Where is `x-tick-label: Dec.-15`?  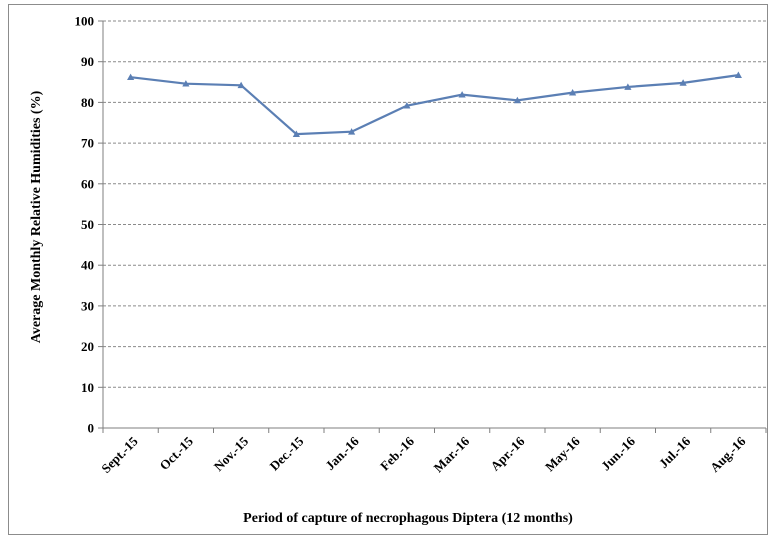 x-tick-label: Dec.-15 is located at coordinates (287, 453).